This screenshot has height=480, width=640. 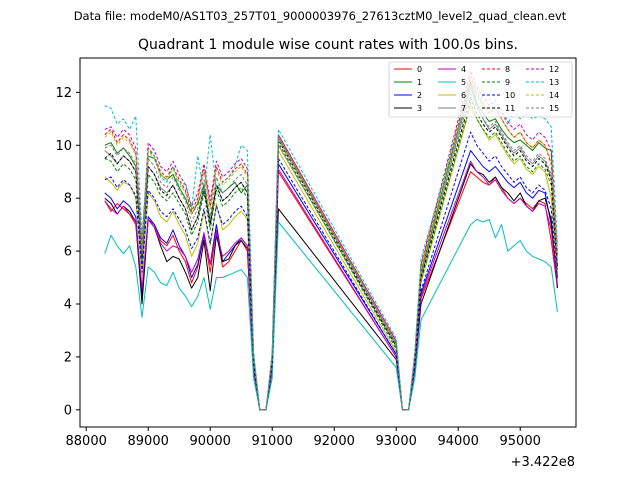 What do you see at coordinates (458, 441) in the screenshot?
I see `x-tick-label: 94000` at bounding box center [458, 441].